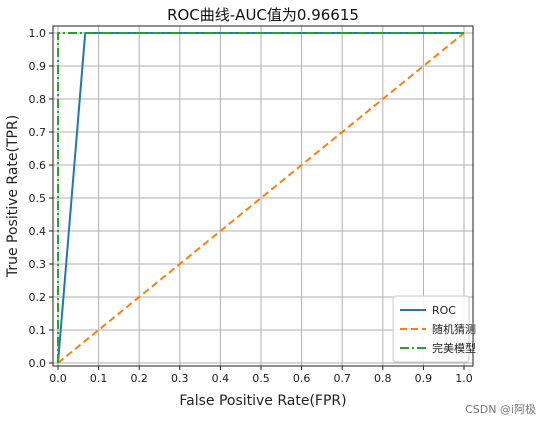 The width and height of the screenshot is (550, 425). Describe the element at coordinates (38, 264) in the screenshot. I see `y-tick-label: 0.3` at that location.